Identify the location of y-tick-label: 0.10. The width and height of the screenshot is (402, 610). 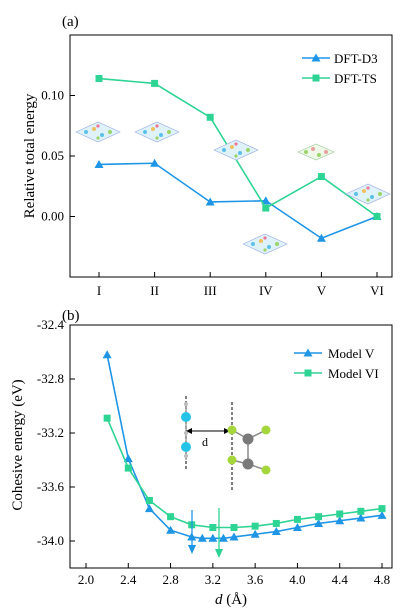
(52, 95).